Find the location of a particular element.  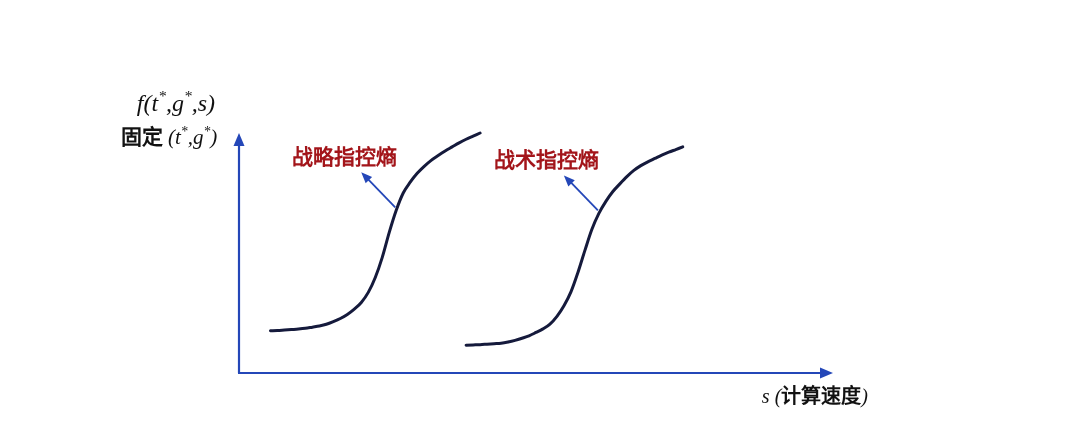

y-axis-title: f(t$^{*}$,g$^{*}$,s) is located at coordinates (176, 101).